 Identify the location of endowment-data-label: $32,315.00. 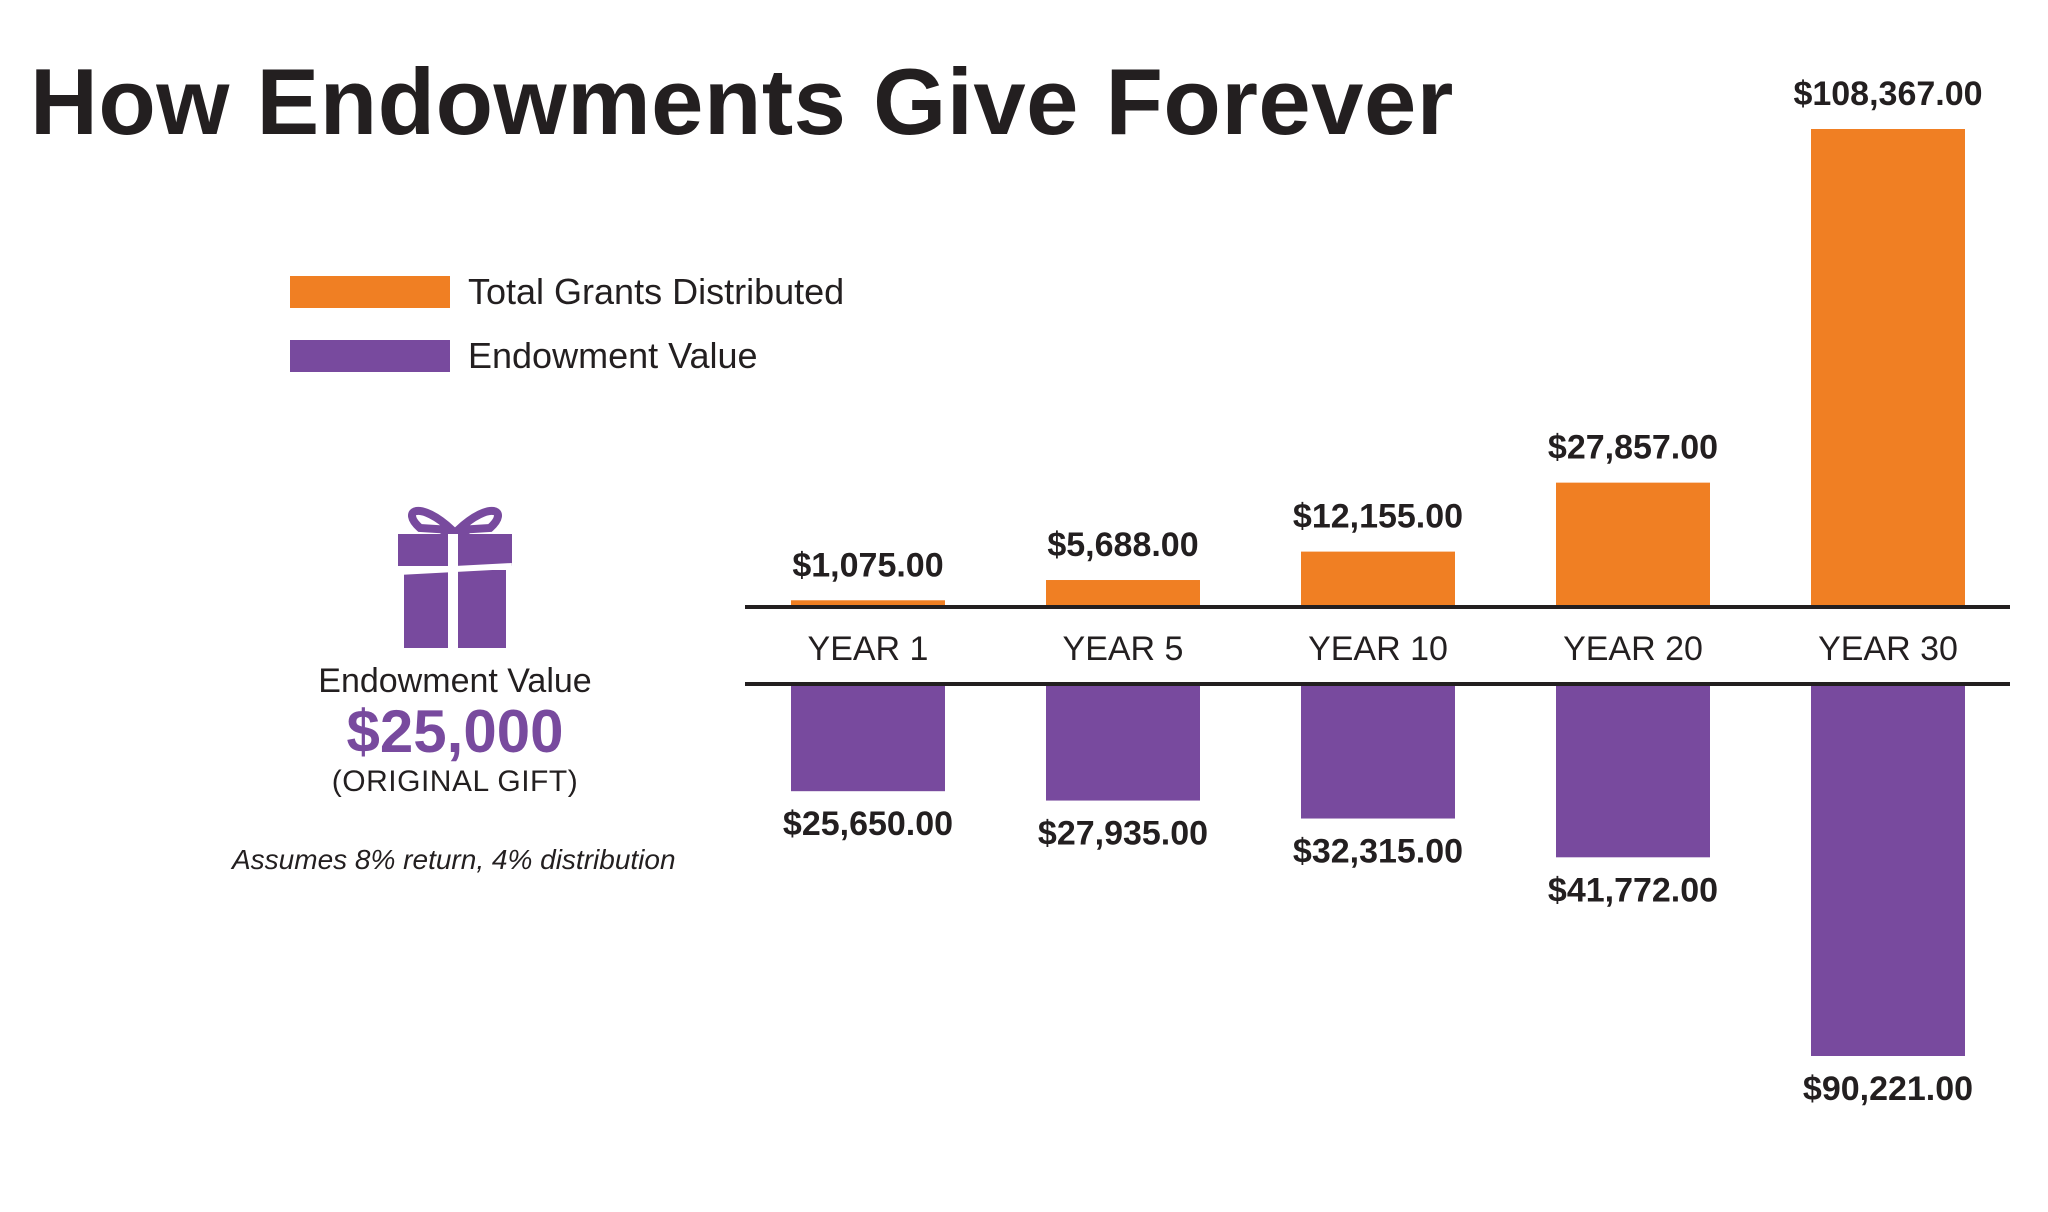
(1378, 852).